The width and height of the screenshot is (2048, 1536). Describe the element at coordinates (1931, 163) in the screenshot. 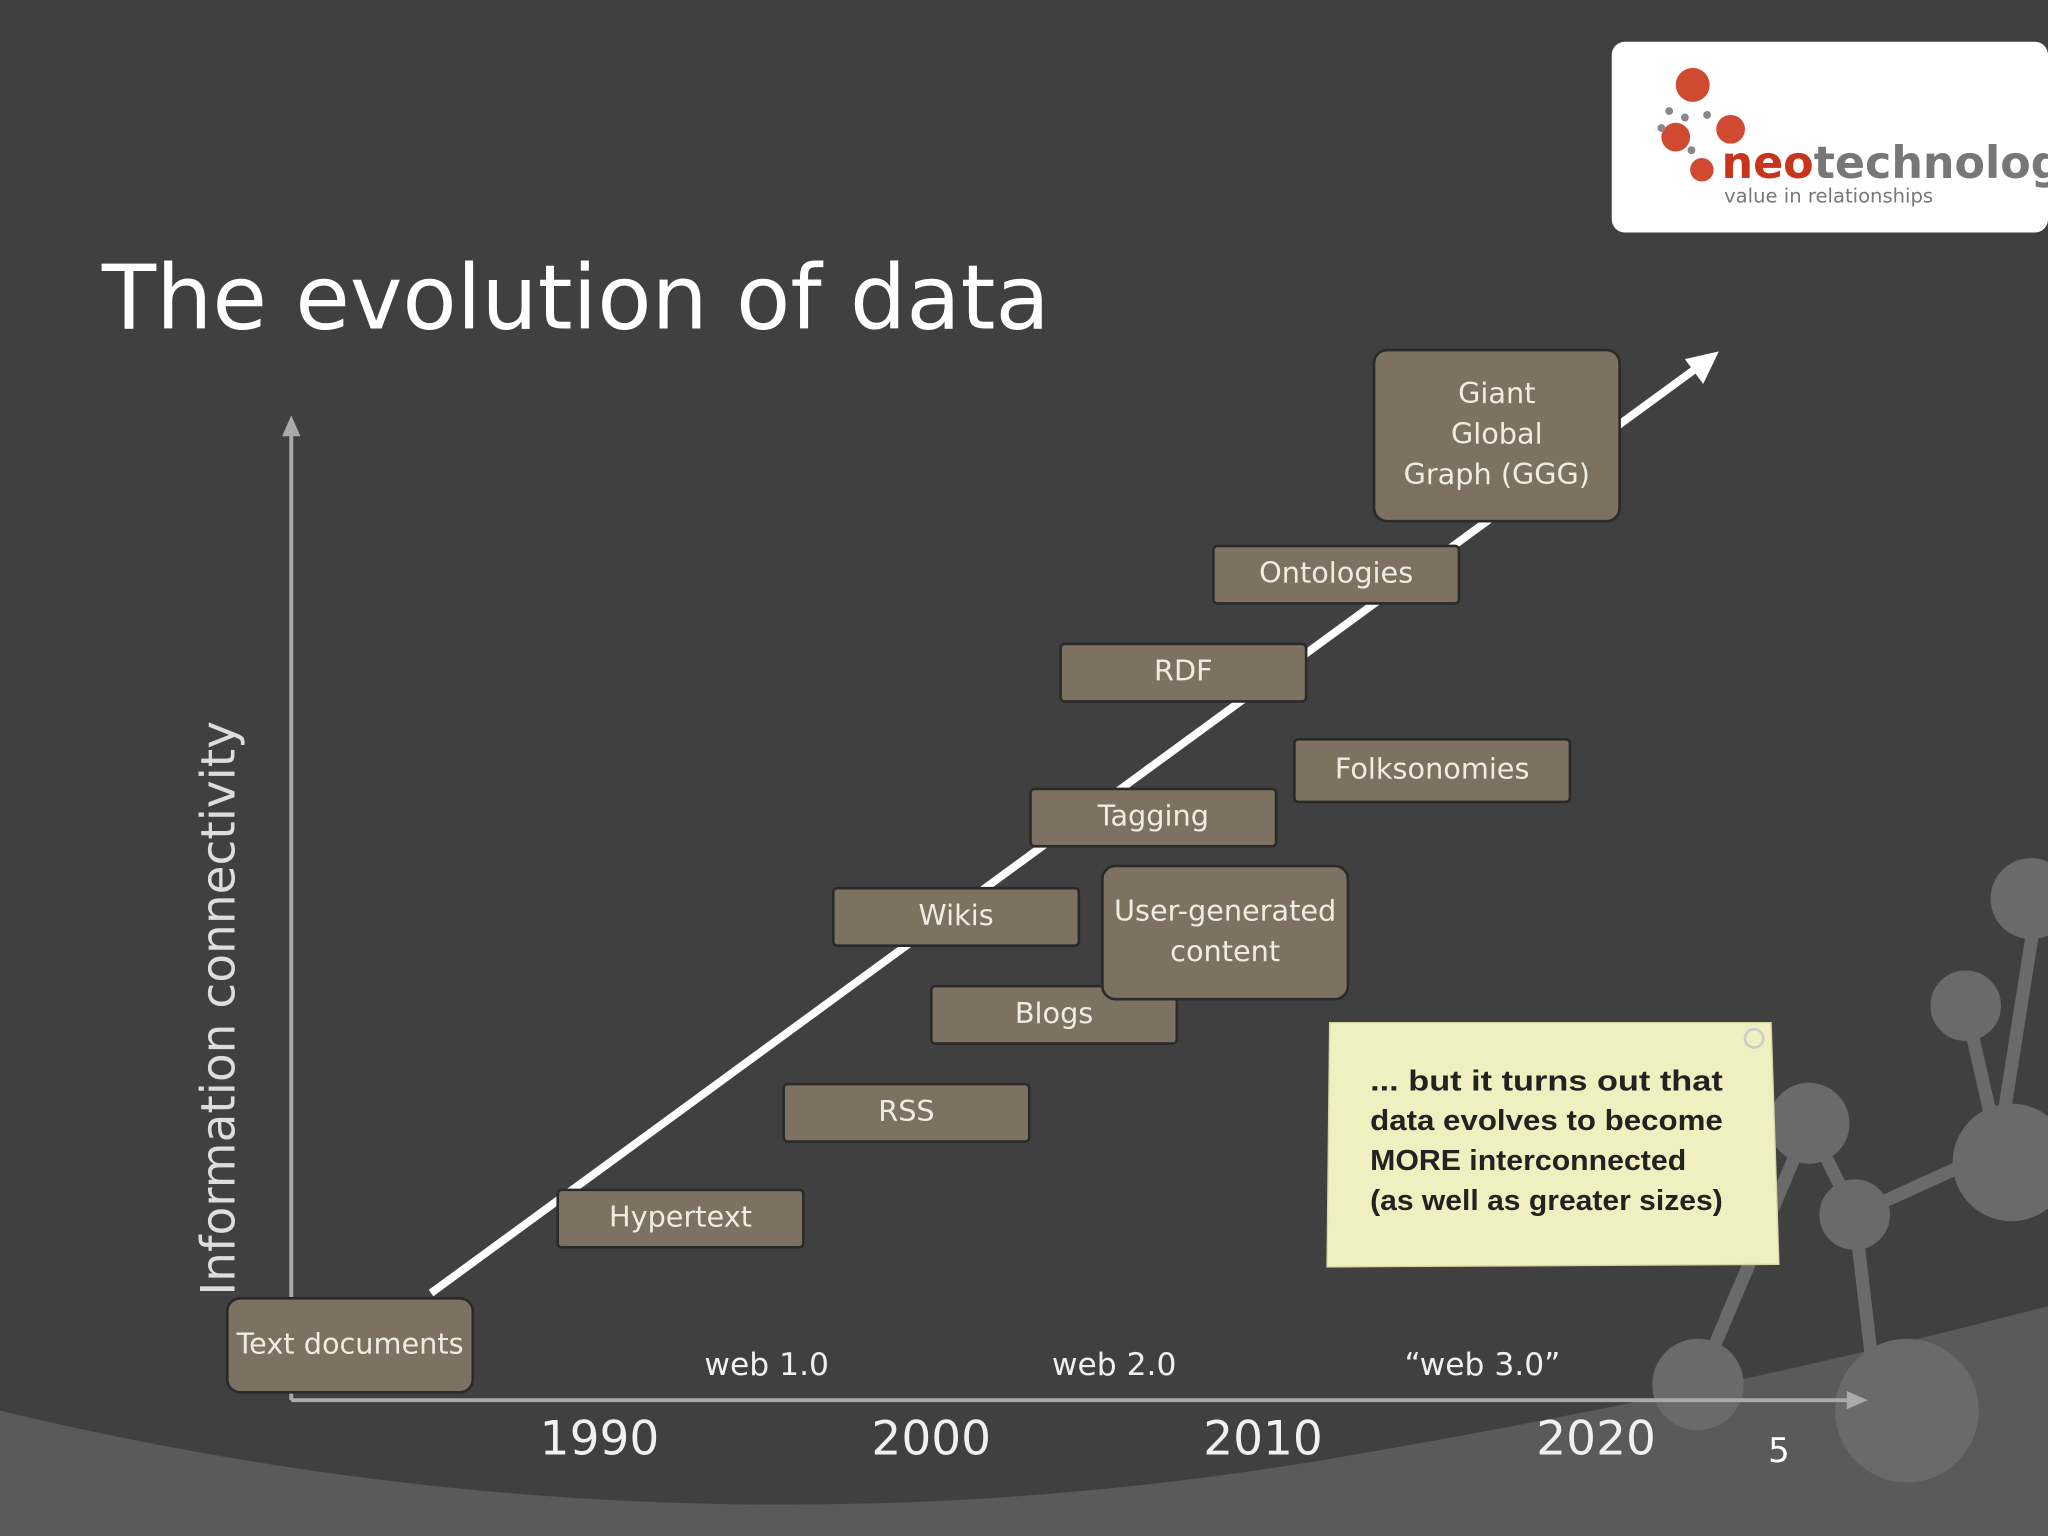

I see `logo-brand-part: technology` at that location.